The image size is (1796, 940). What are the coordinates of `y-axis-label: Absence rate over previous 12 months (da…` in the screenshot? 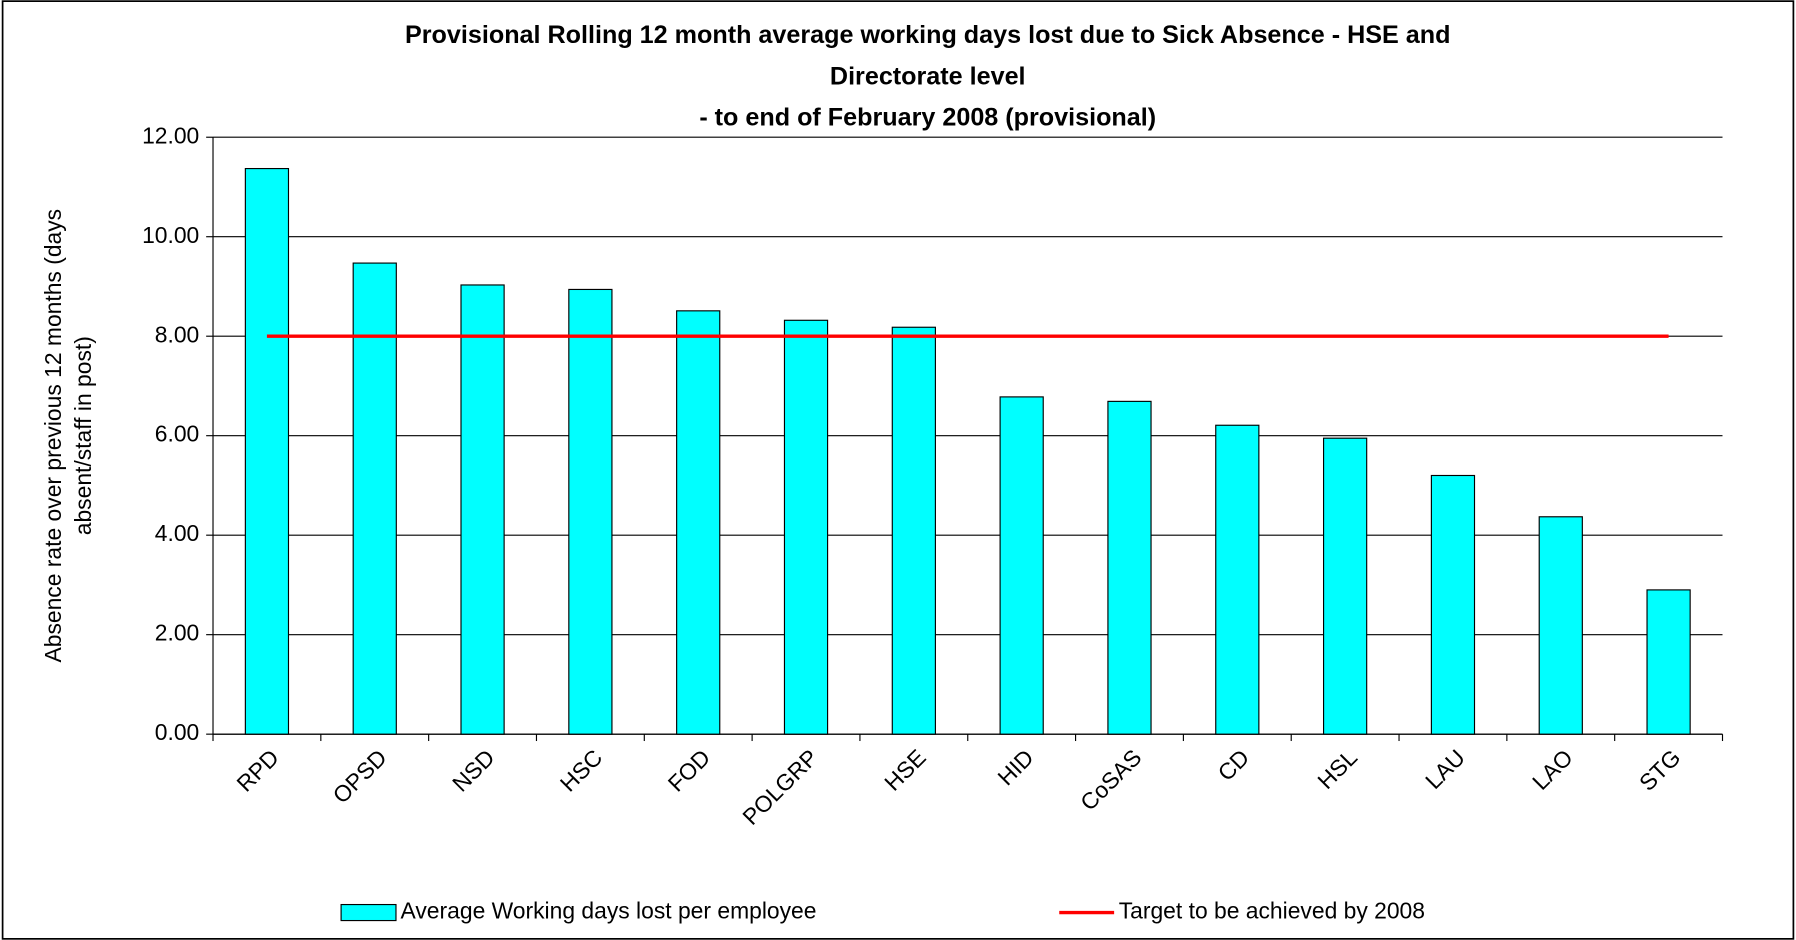 It's located at (53, 436).